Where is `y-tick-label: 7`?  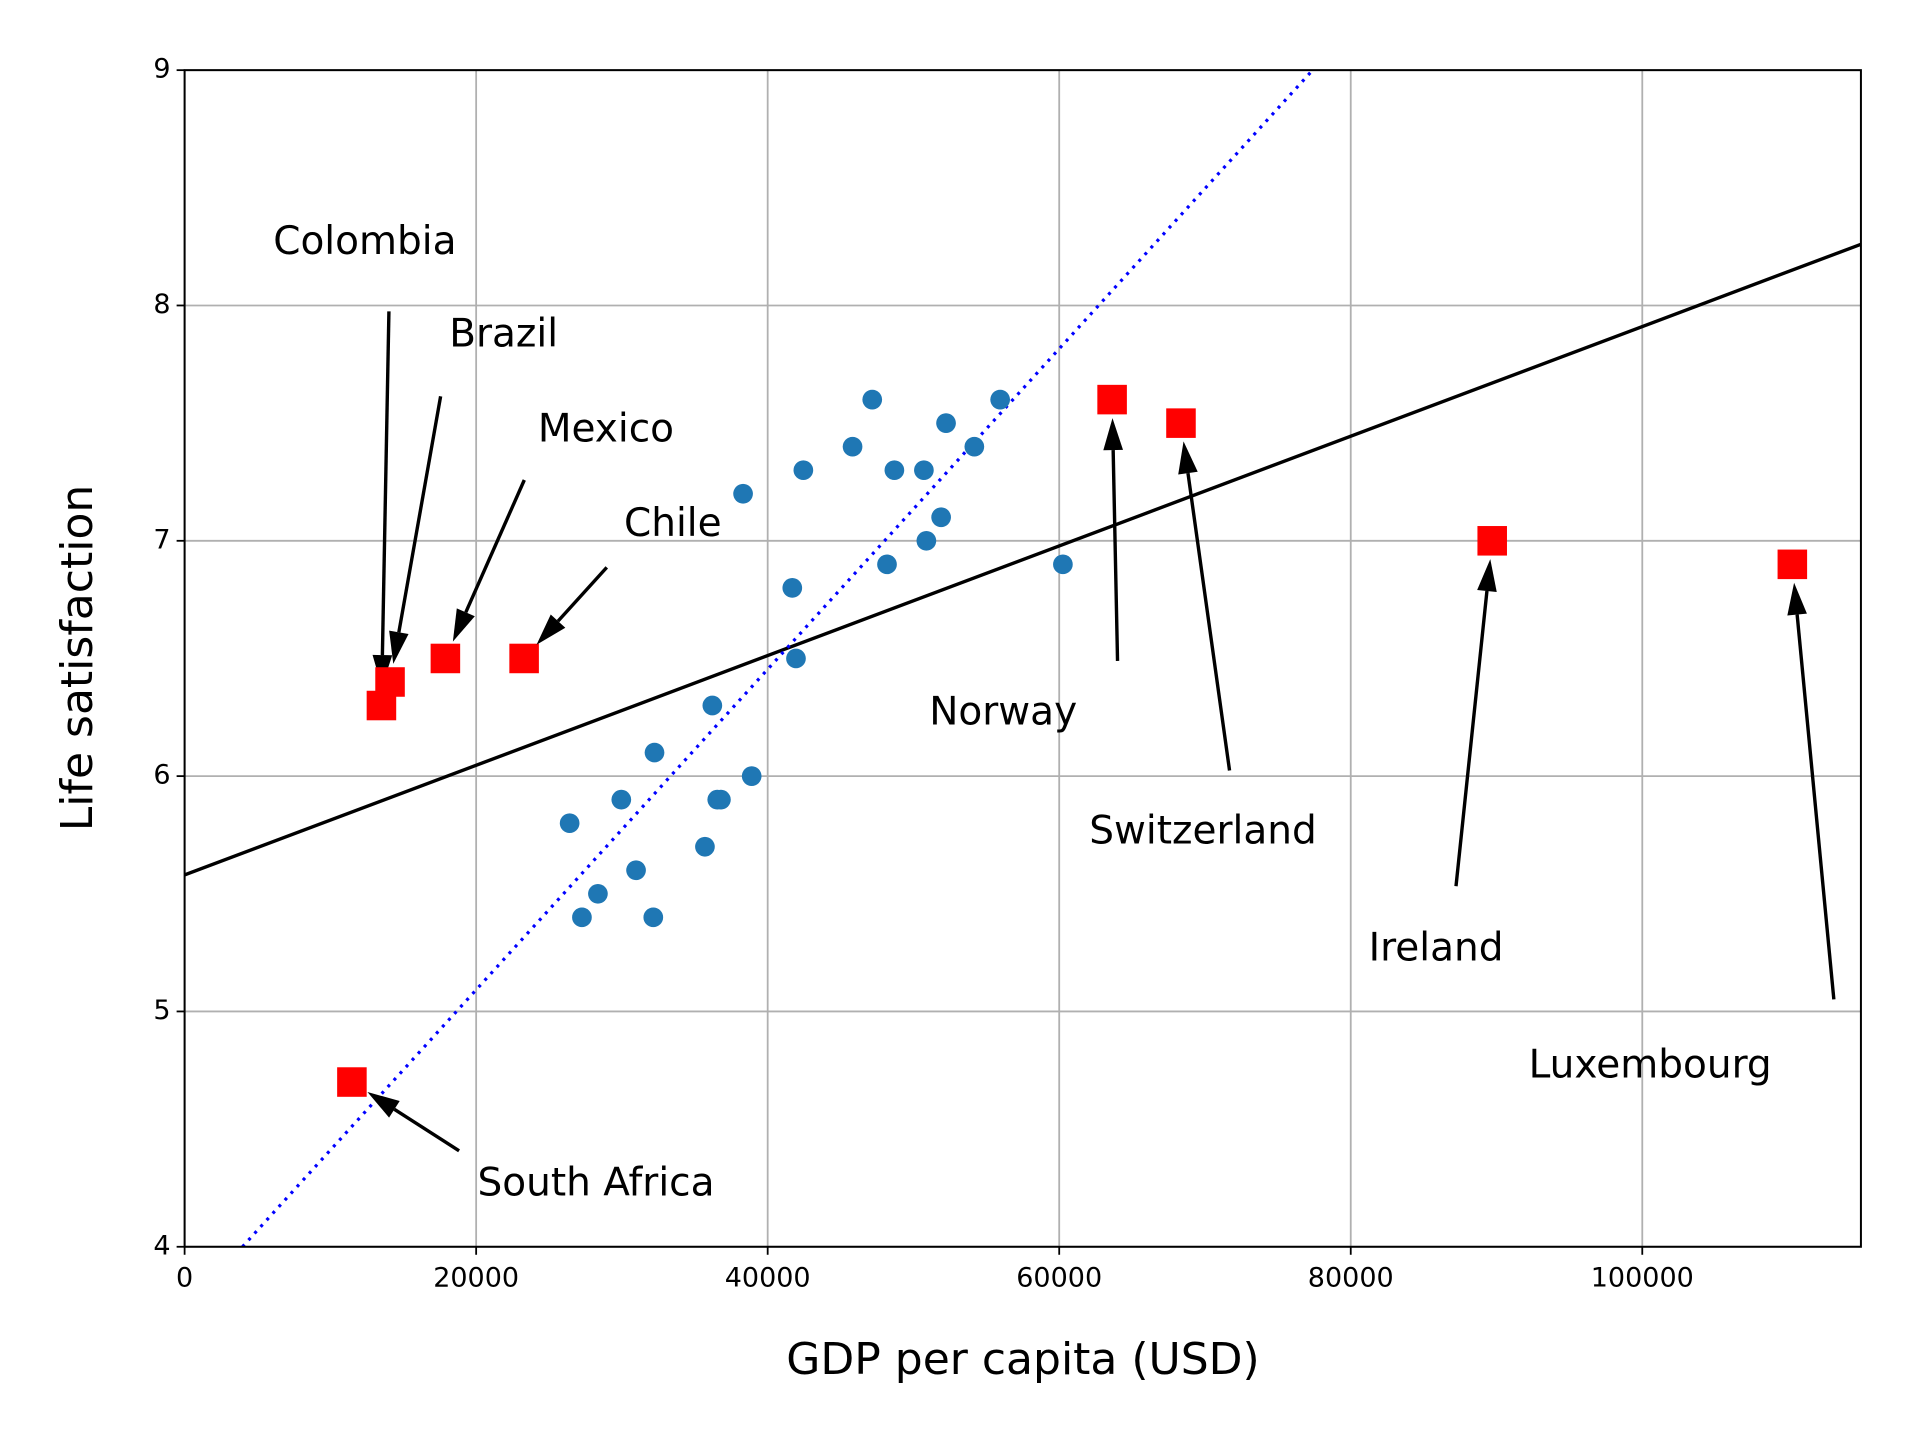 y-tick-label: 7 is located at coordinates (161, 539).